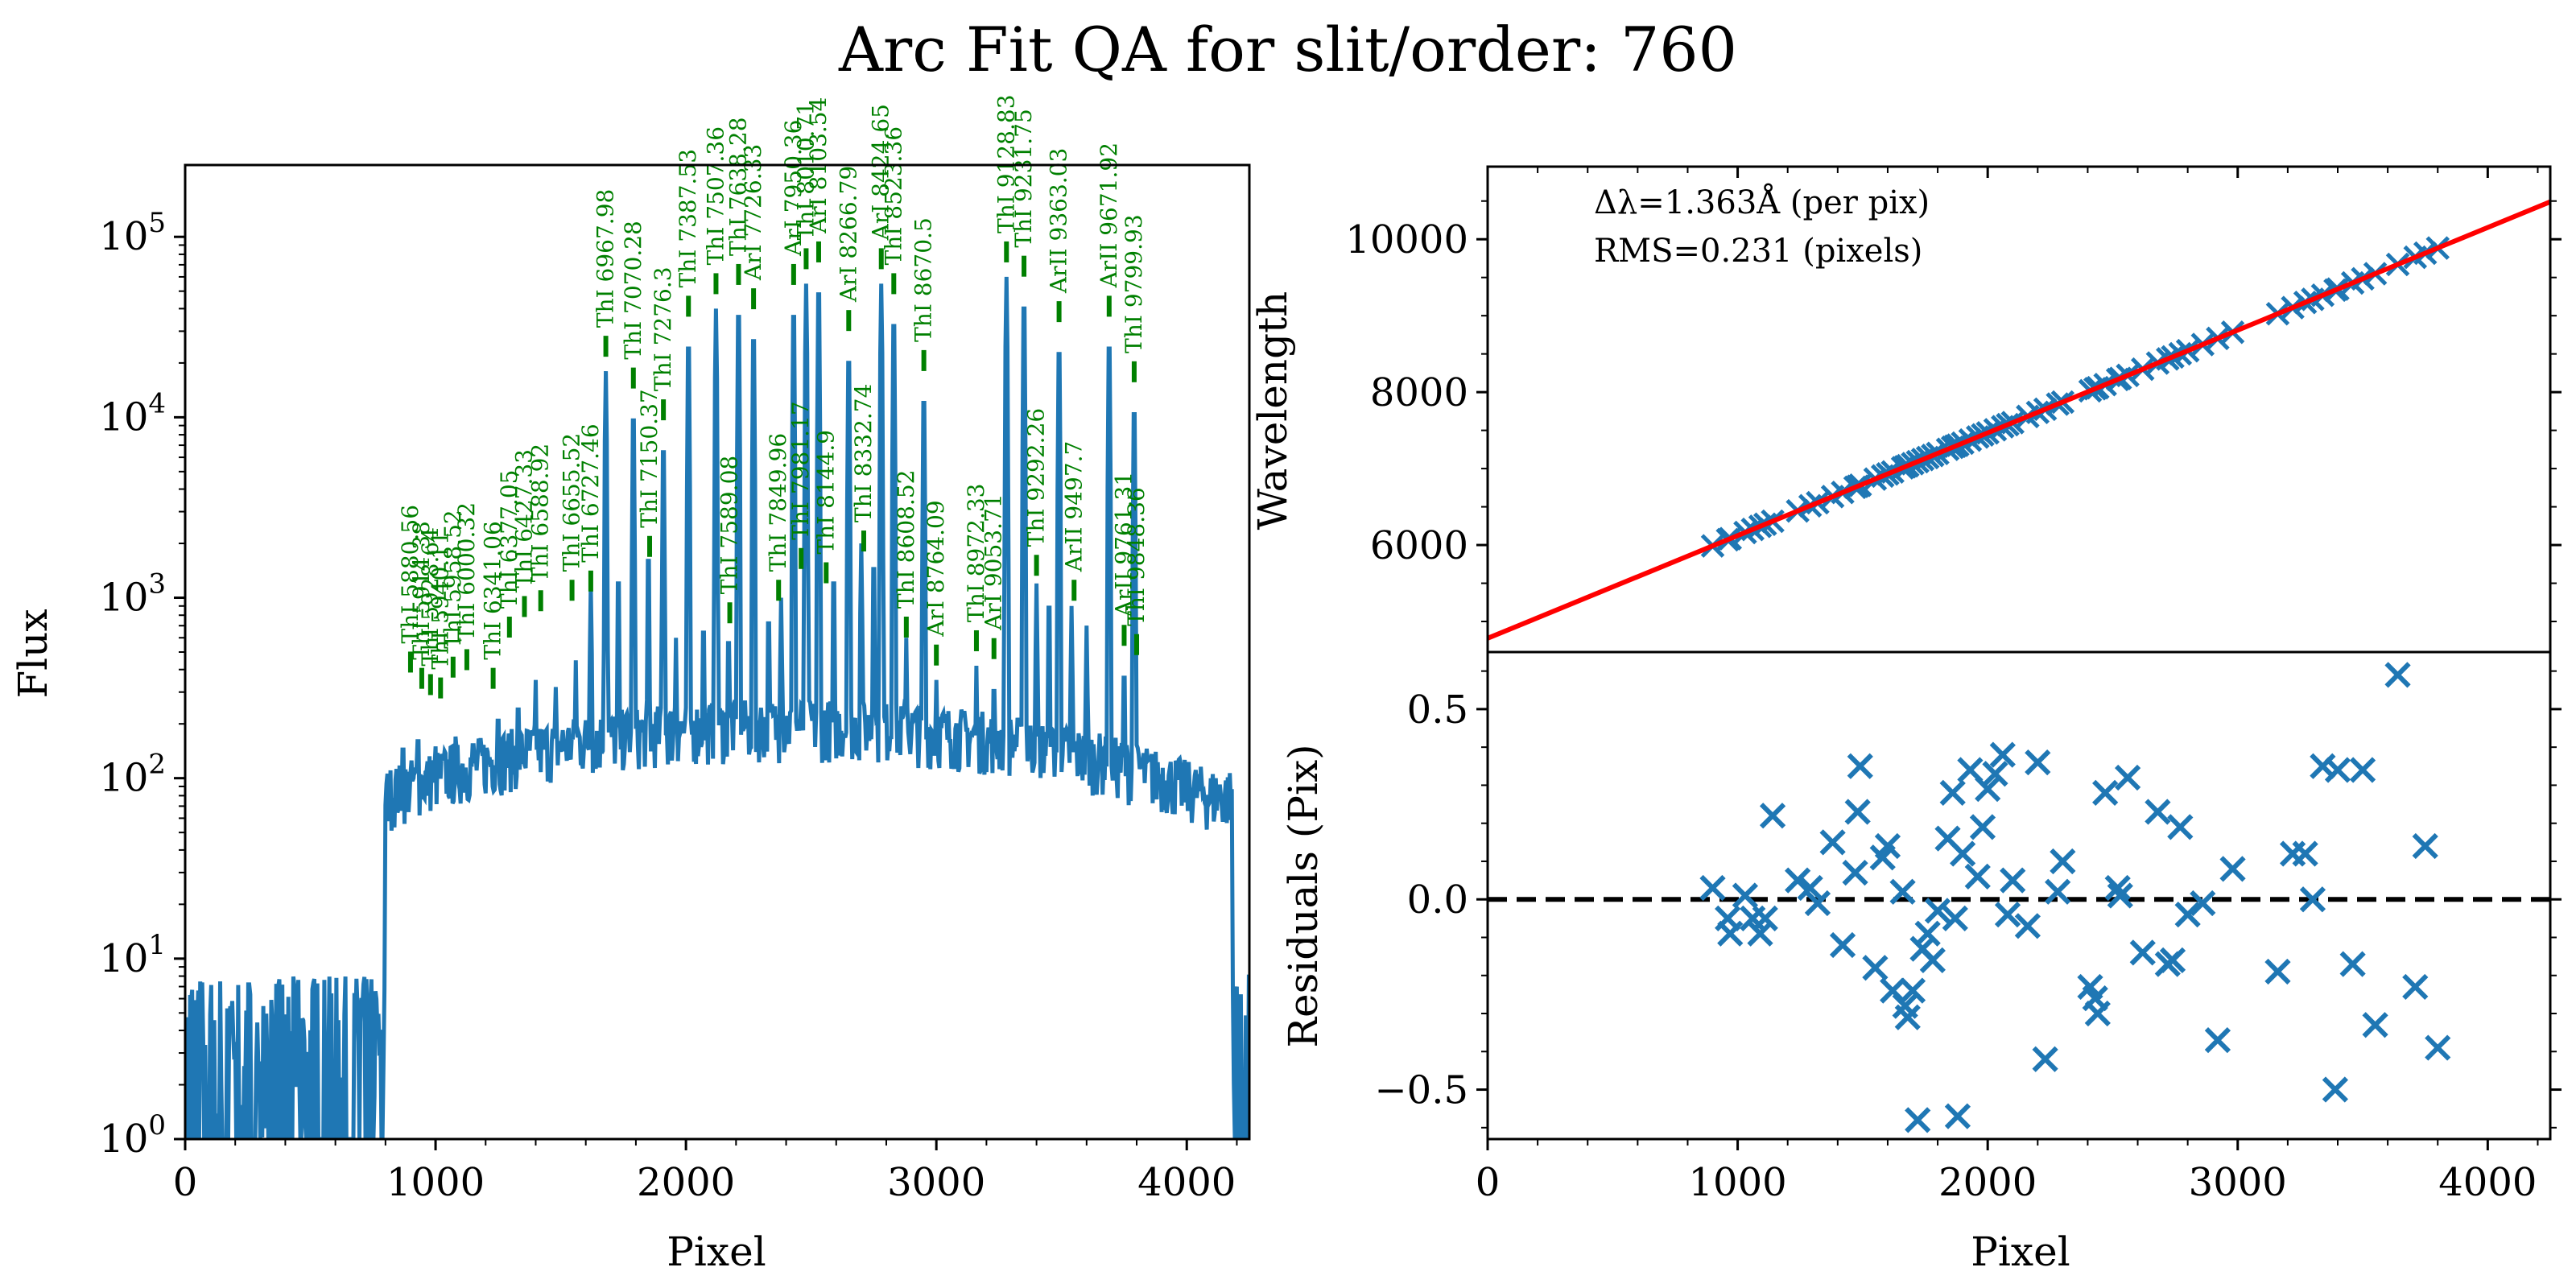 The width and height of the screenshot is (2576, 1288). I want to click on line-id-label: ThI 6727.46, so click(590, 492).